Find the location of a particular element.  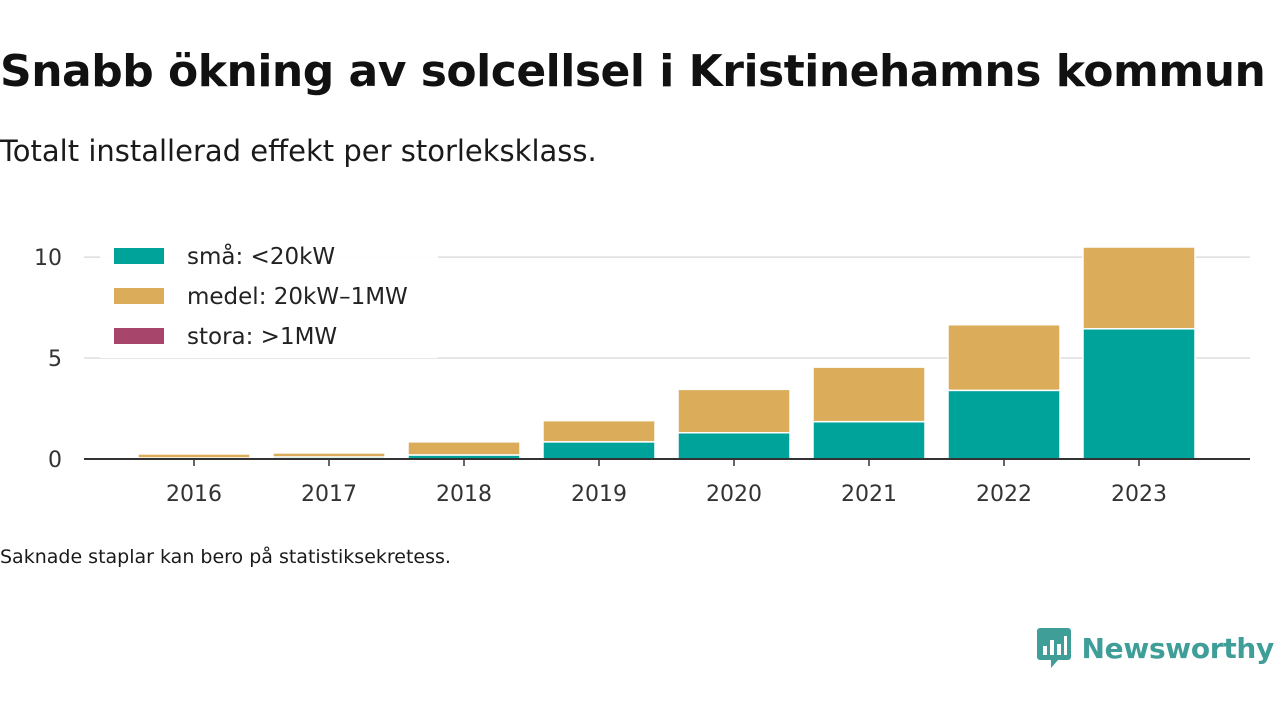

newsworthy-logo-icon is located at coordinates (1053, 648).